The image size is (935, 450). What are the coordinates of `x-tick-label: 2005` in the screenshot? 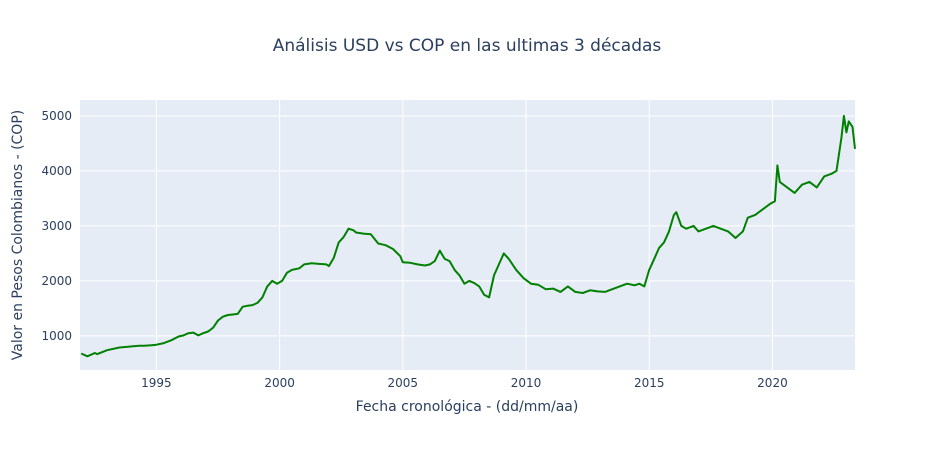 It's located at (403, 383).